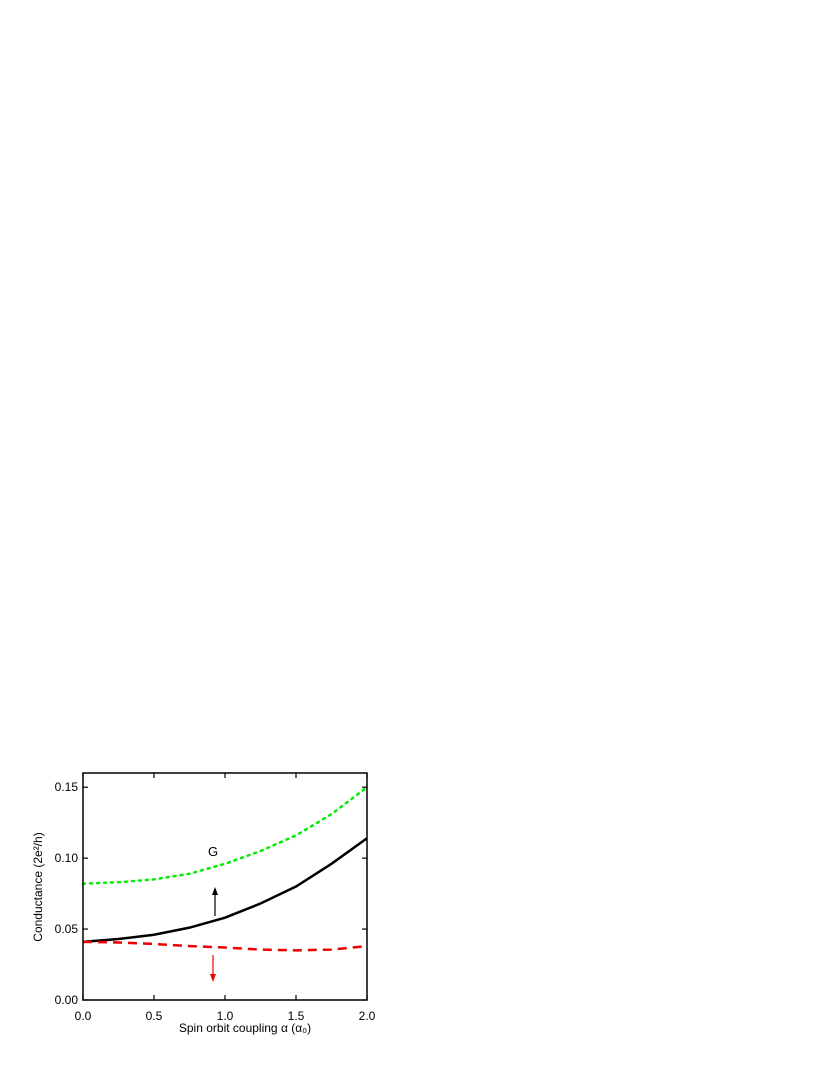  I want to click on spin-down-arrow, so click(213, 968).